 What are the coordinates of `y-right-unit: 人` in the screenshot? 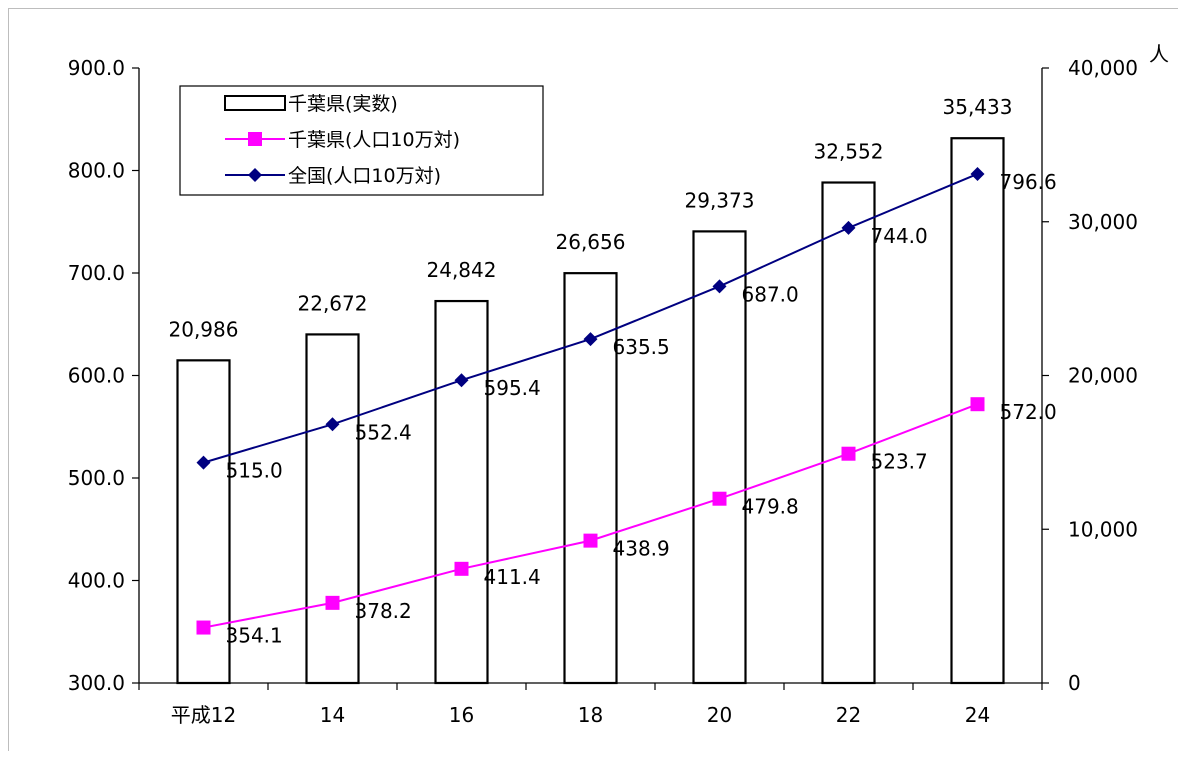 It's located at (1159, 54).